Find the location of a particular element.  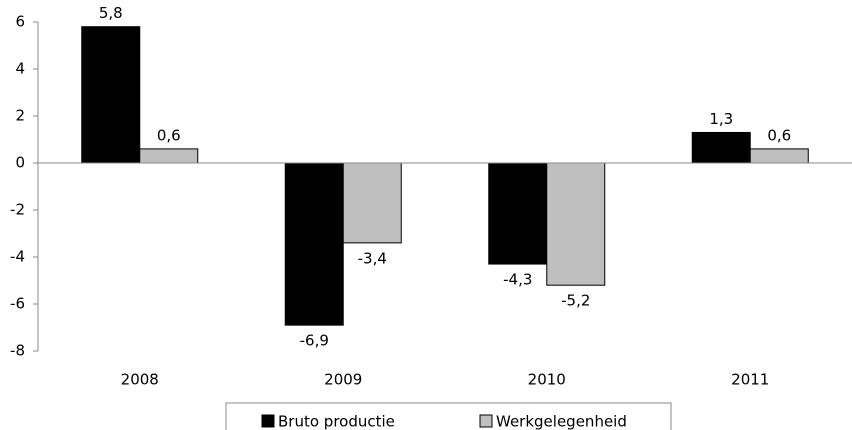

y-tick-label: -4 is located at coordinates (17, 257).